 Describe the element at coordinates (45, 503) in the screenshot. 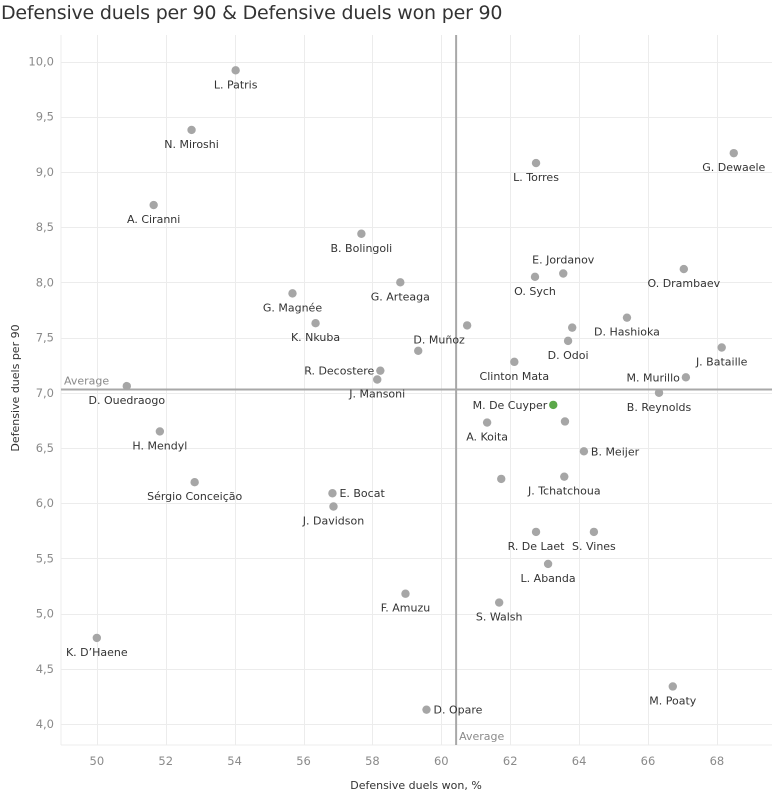

I see `y-tick-label: 6,0` at that location.